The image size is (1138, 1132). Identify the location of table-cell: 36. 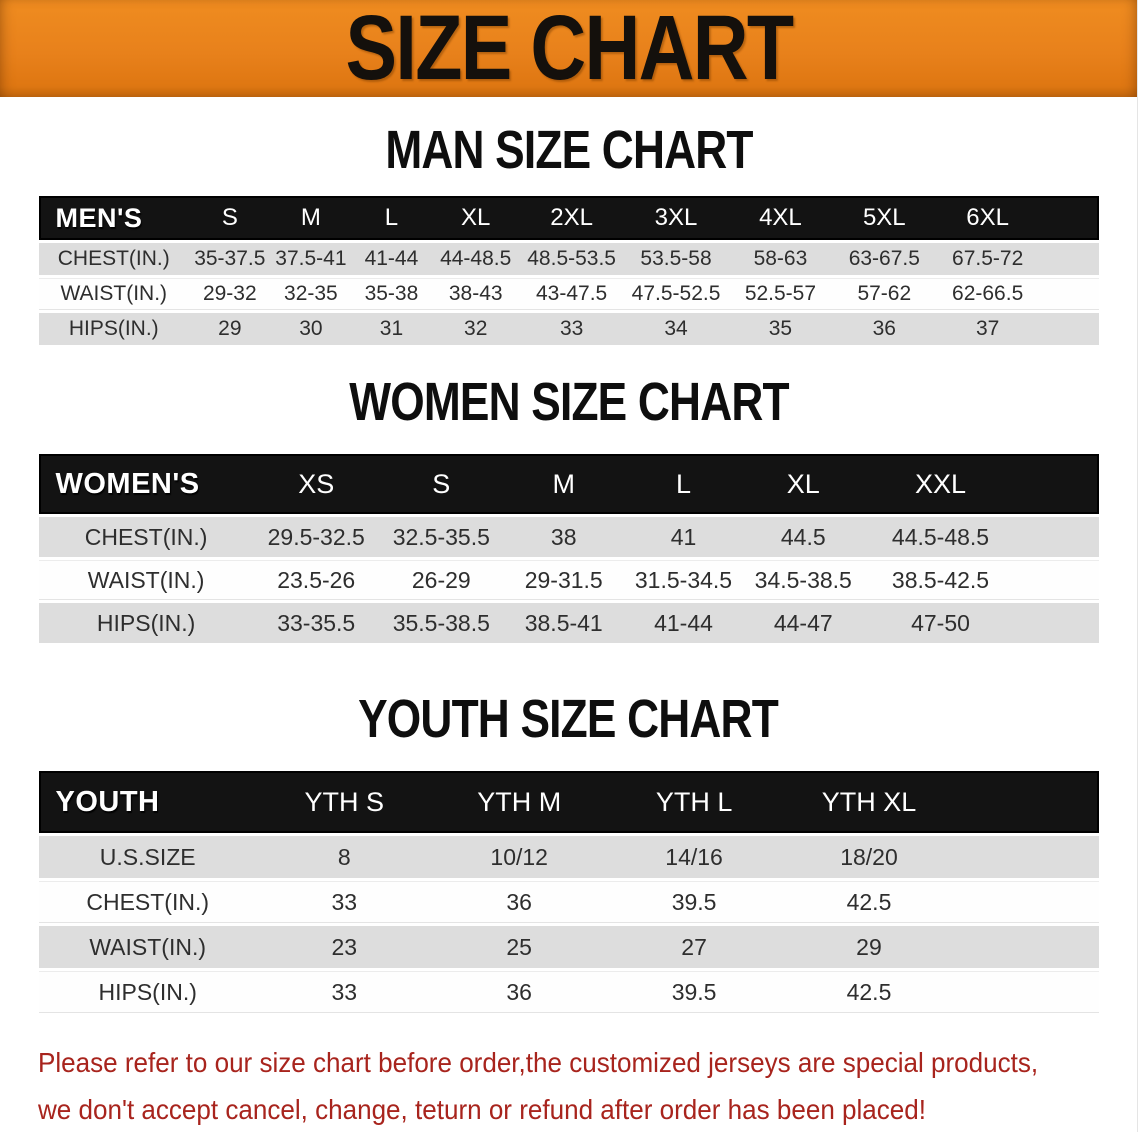
(884, 329).